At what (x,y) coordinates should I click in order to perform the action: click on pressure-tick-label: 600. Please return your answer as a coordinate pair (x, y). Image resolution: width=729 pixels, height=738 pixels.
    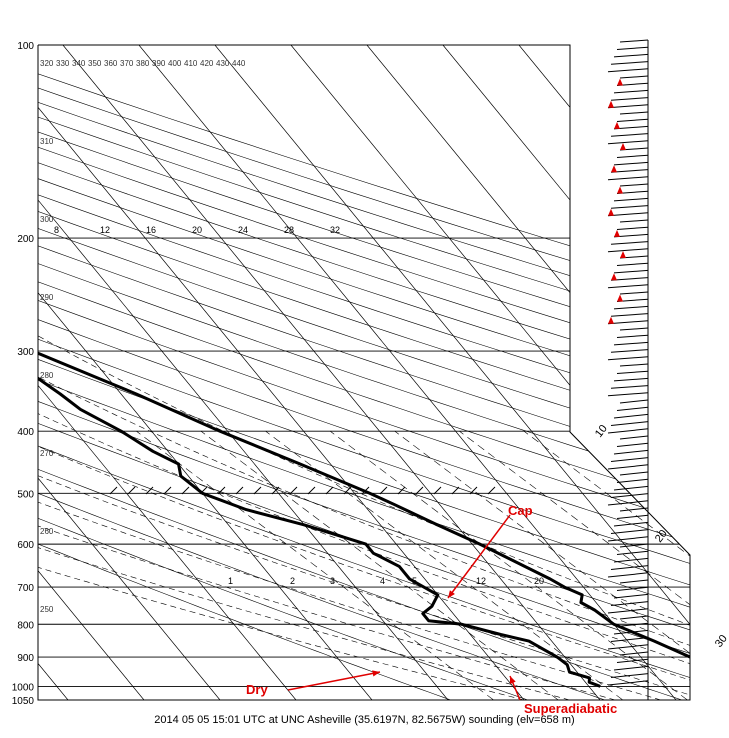
    Looking at the image, I should click on (25, 545).